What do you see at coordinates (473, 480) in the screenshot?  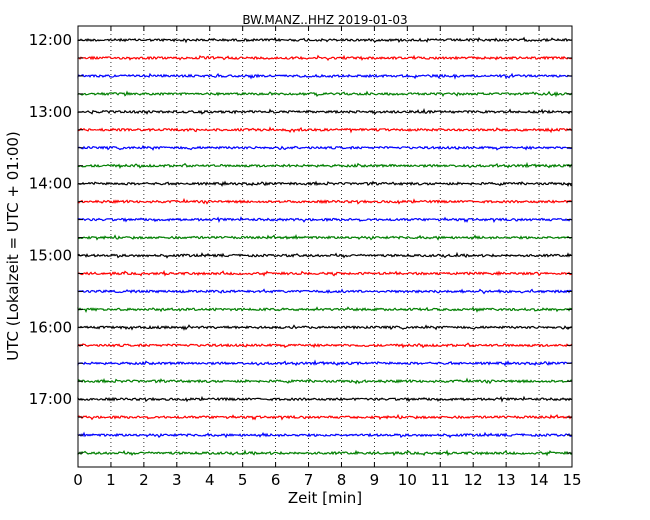 I see `x-tick-label: 12` at bounding box center [473, 480].